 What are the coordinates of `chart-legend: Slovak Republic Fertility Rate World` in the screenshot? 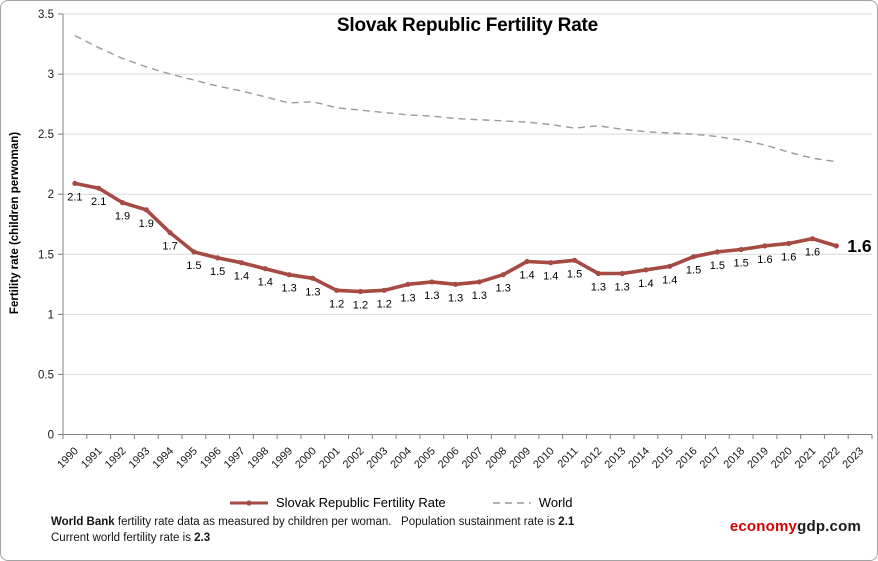 It's located at (401, 502).